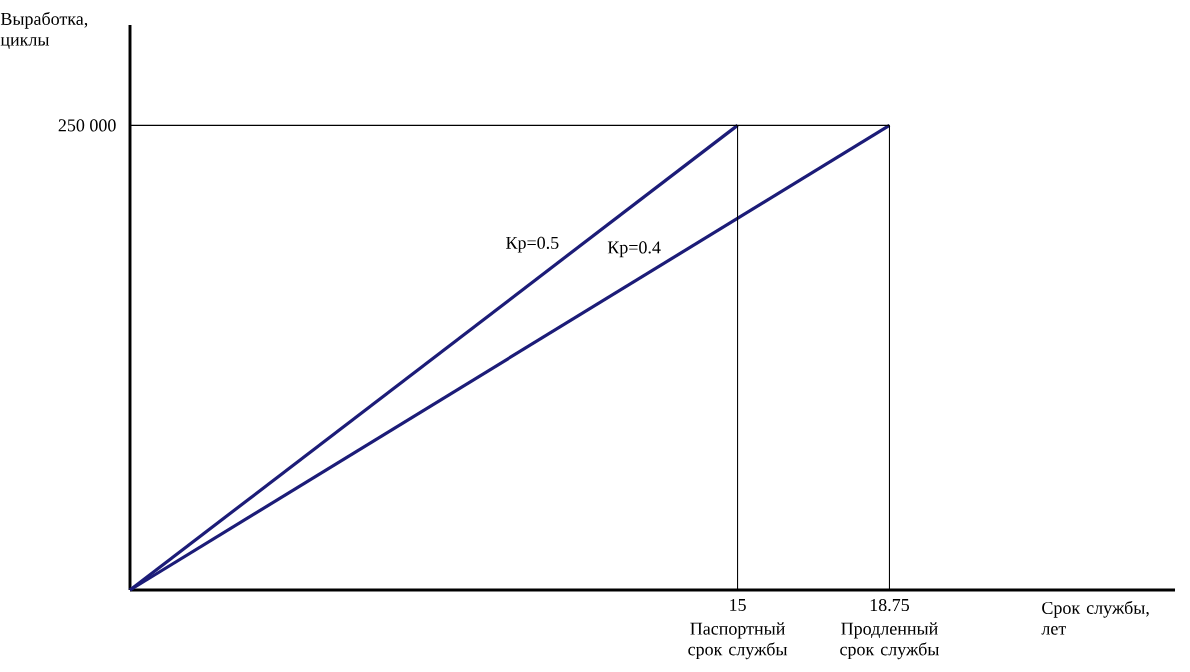  Describe the element at coordinates (44, 30) in the screenshot. I see `y-axis-title: Выработка, циклы` at that location.